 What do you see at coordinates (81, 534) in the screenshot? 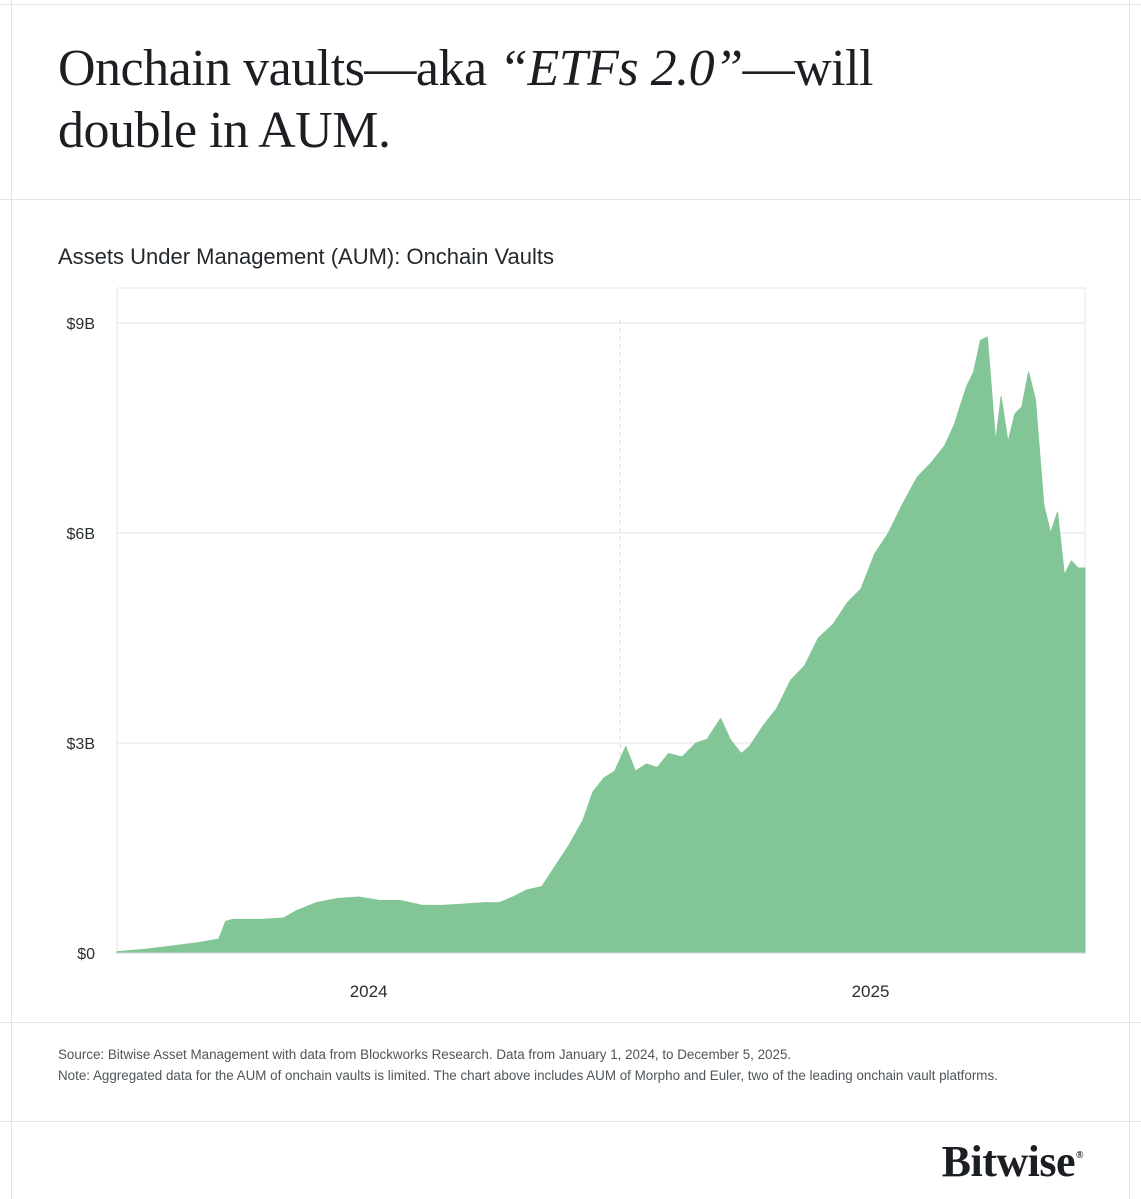
I see `y-tick-label: $6B` at bounding box center [81, 534].